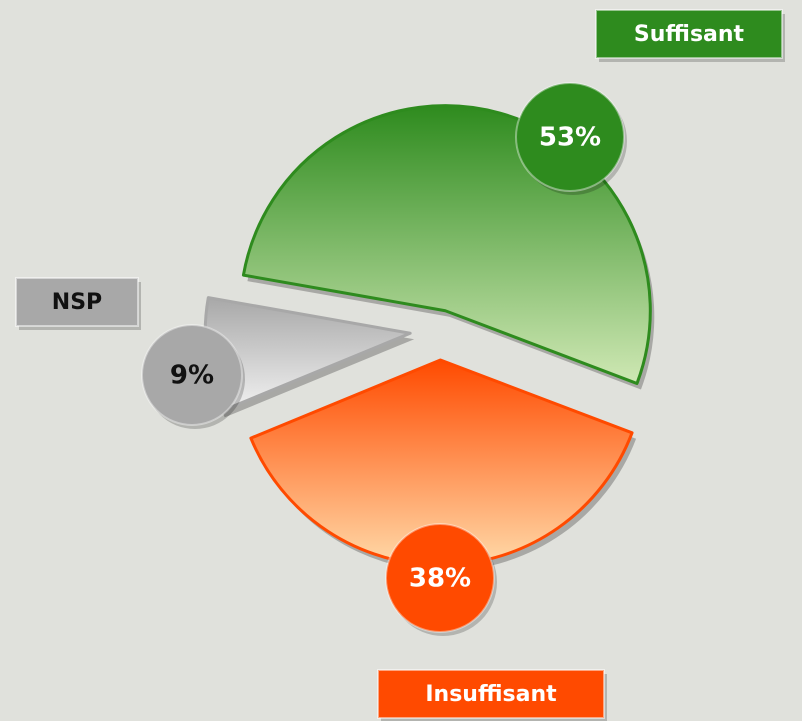  I want to click on value-label: 38%, so click(440, 579).